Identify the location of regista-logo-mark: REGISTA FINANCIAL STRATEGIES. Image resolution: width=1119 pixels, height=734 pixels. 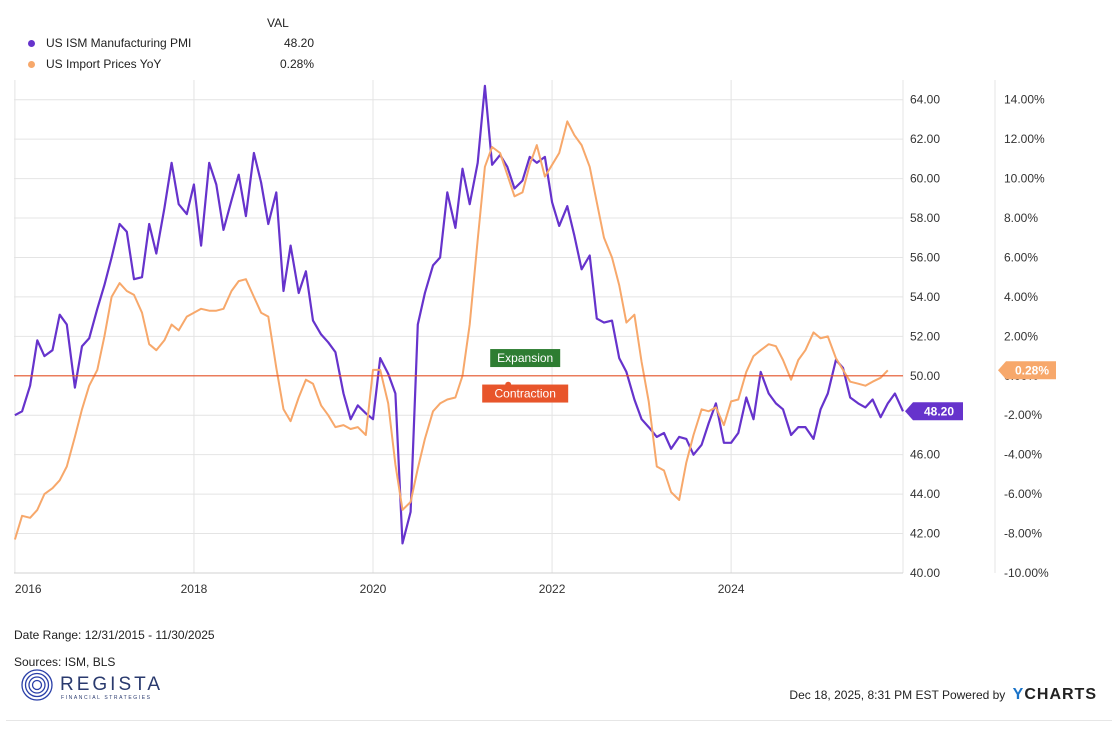
(90, 685).